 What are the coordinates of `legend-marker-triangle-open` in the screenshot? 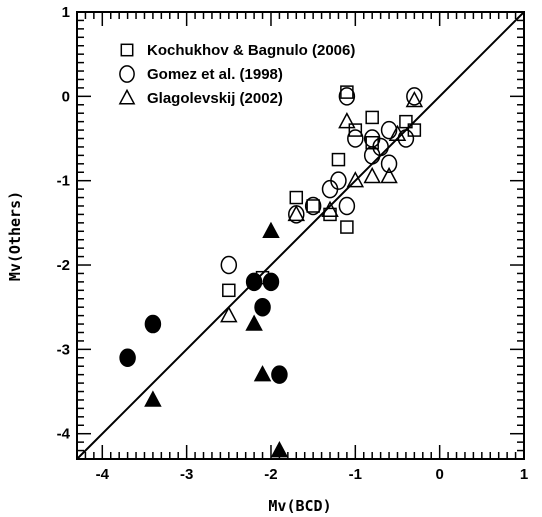 It's located at (127, 96).